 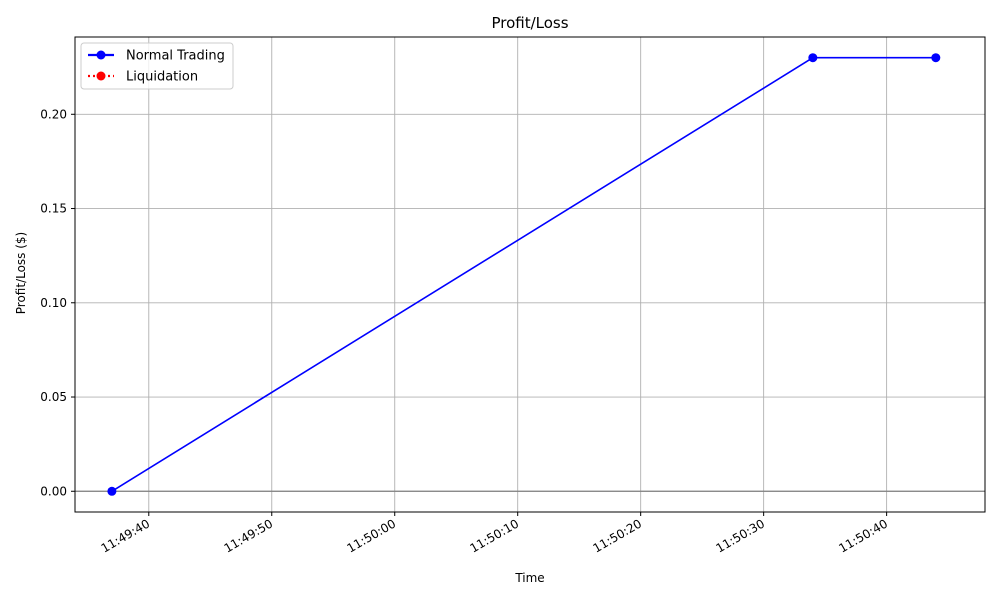 I want to click on y-tick-label: 0.00, so click(x=53, y=491).